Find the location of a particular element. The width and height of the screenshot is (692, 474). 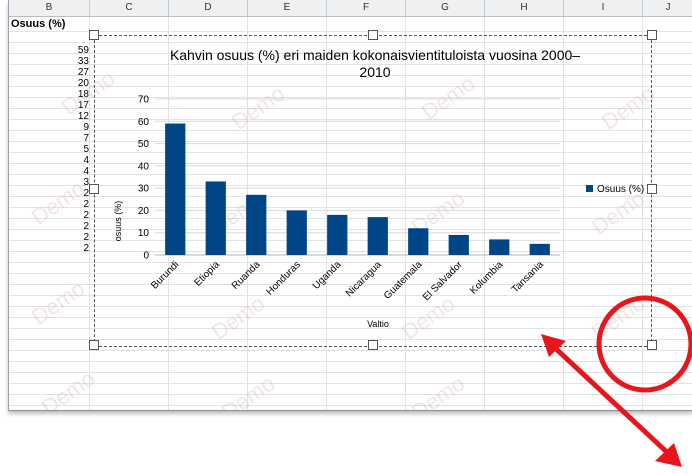

column-header-bar: B C D E F G H I J is located at coordinates (350, 8).